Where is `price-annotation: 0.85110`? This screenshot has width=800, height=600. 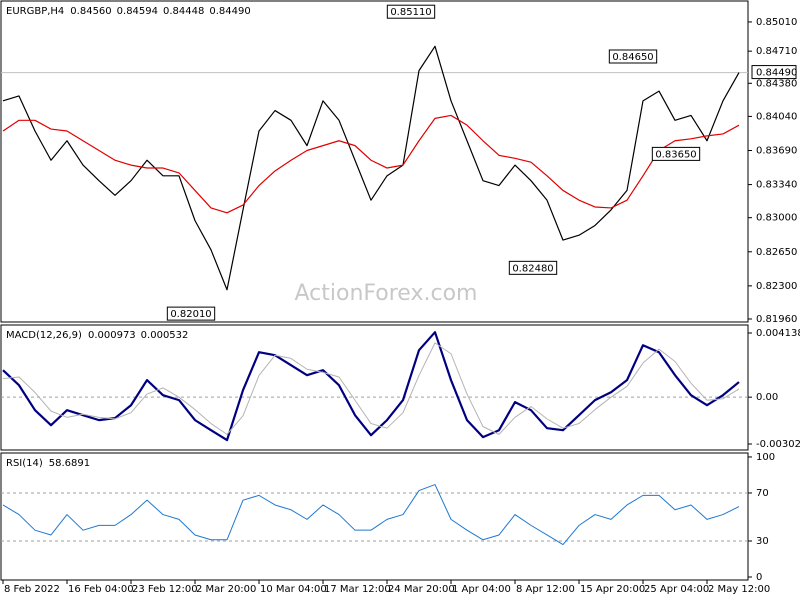 price-annotation: 0.85110 is located at coordinates (410, 12).